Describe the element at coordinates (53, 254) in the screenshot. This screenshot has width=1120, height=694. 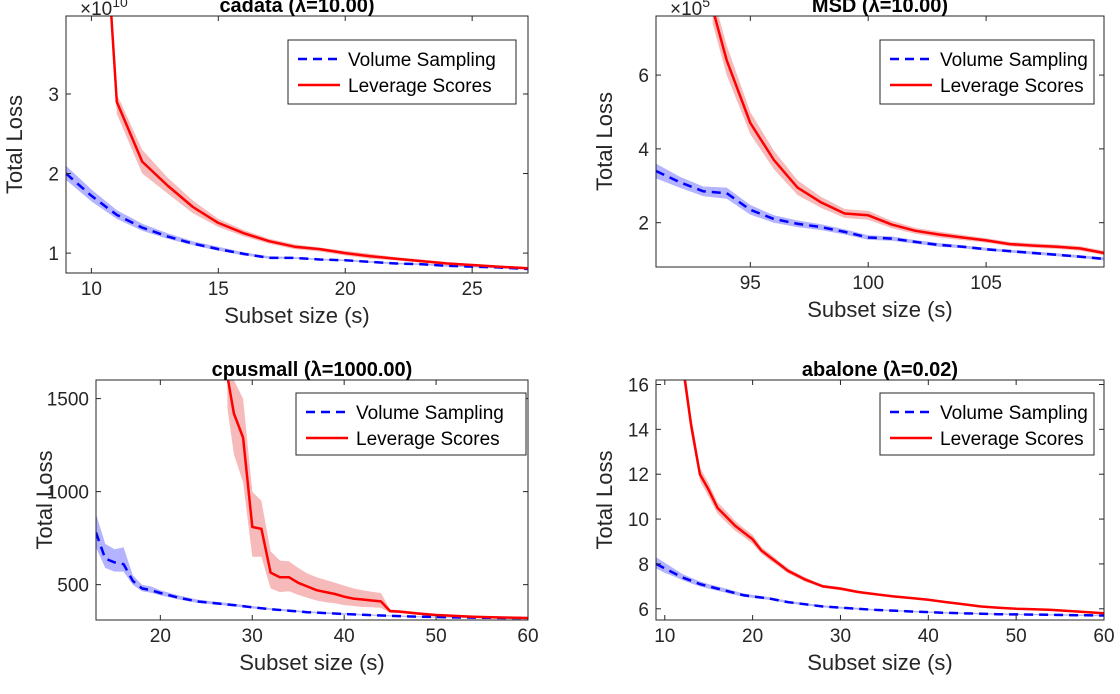
I see `y-tick-label: 1` at that location.